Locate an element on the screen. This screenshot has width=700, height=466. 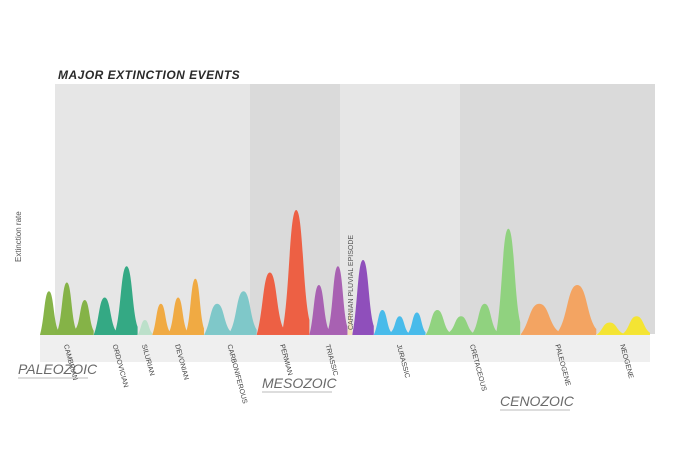
period-area-permian is located at coordinates (283, 272).